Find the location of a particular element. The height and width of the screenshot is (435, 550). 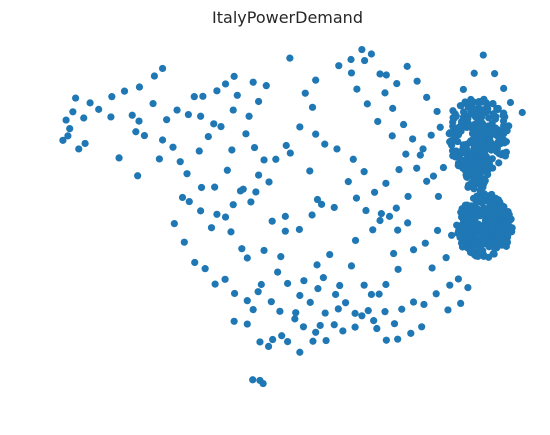

chart-title: ItalyPowerDemand is located at coordinates (287, 17).